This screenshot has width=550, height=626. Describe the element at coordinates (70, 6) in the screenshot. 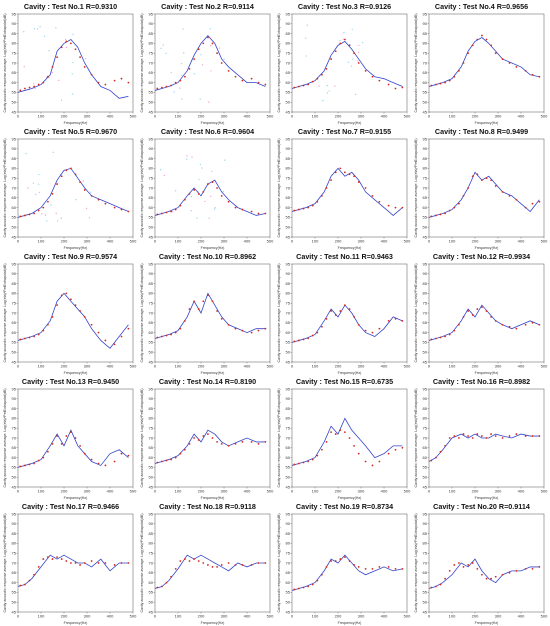

I see `chart-title: Cavity : Test No.1 R=0.9310` at that location.